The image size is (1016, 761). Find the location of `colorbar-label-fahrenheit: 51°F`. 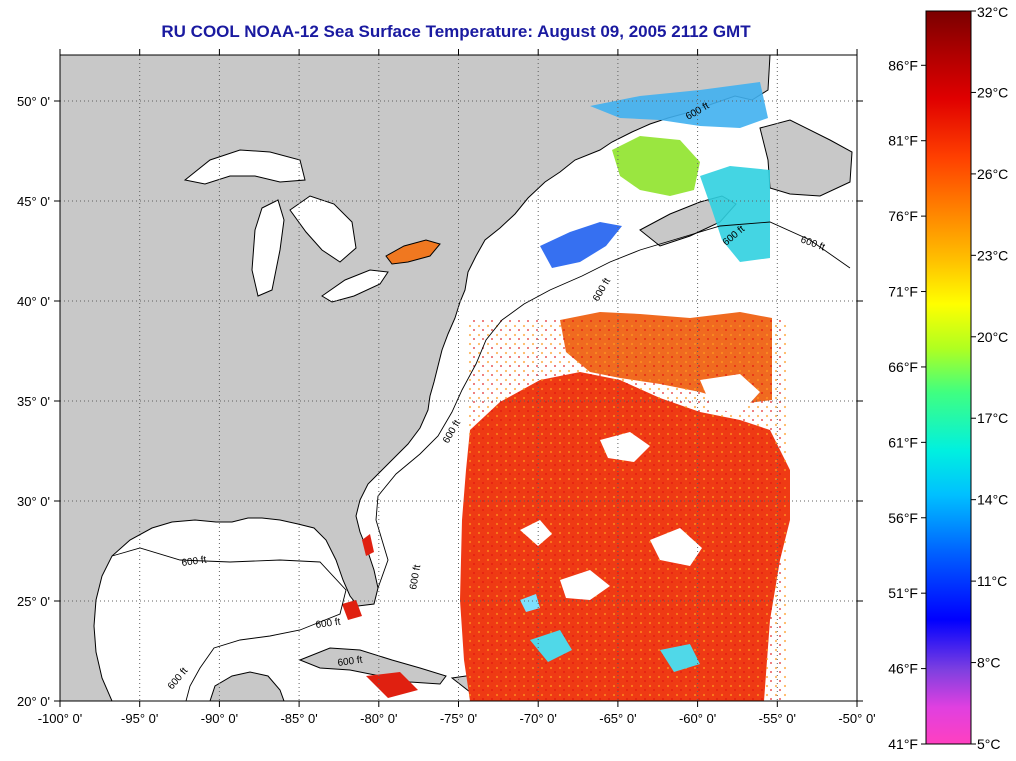

colorbar-label-fahrenheit: 51°F is located at coordinates (903, 593).